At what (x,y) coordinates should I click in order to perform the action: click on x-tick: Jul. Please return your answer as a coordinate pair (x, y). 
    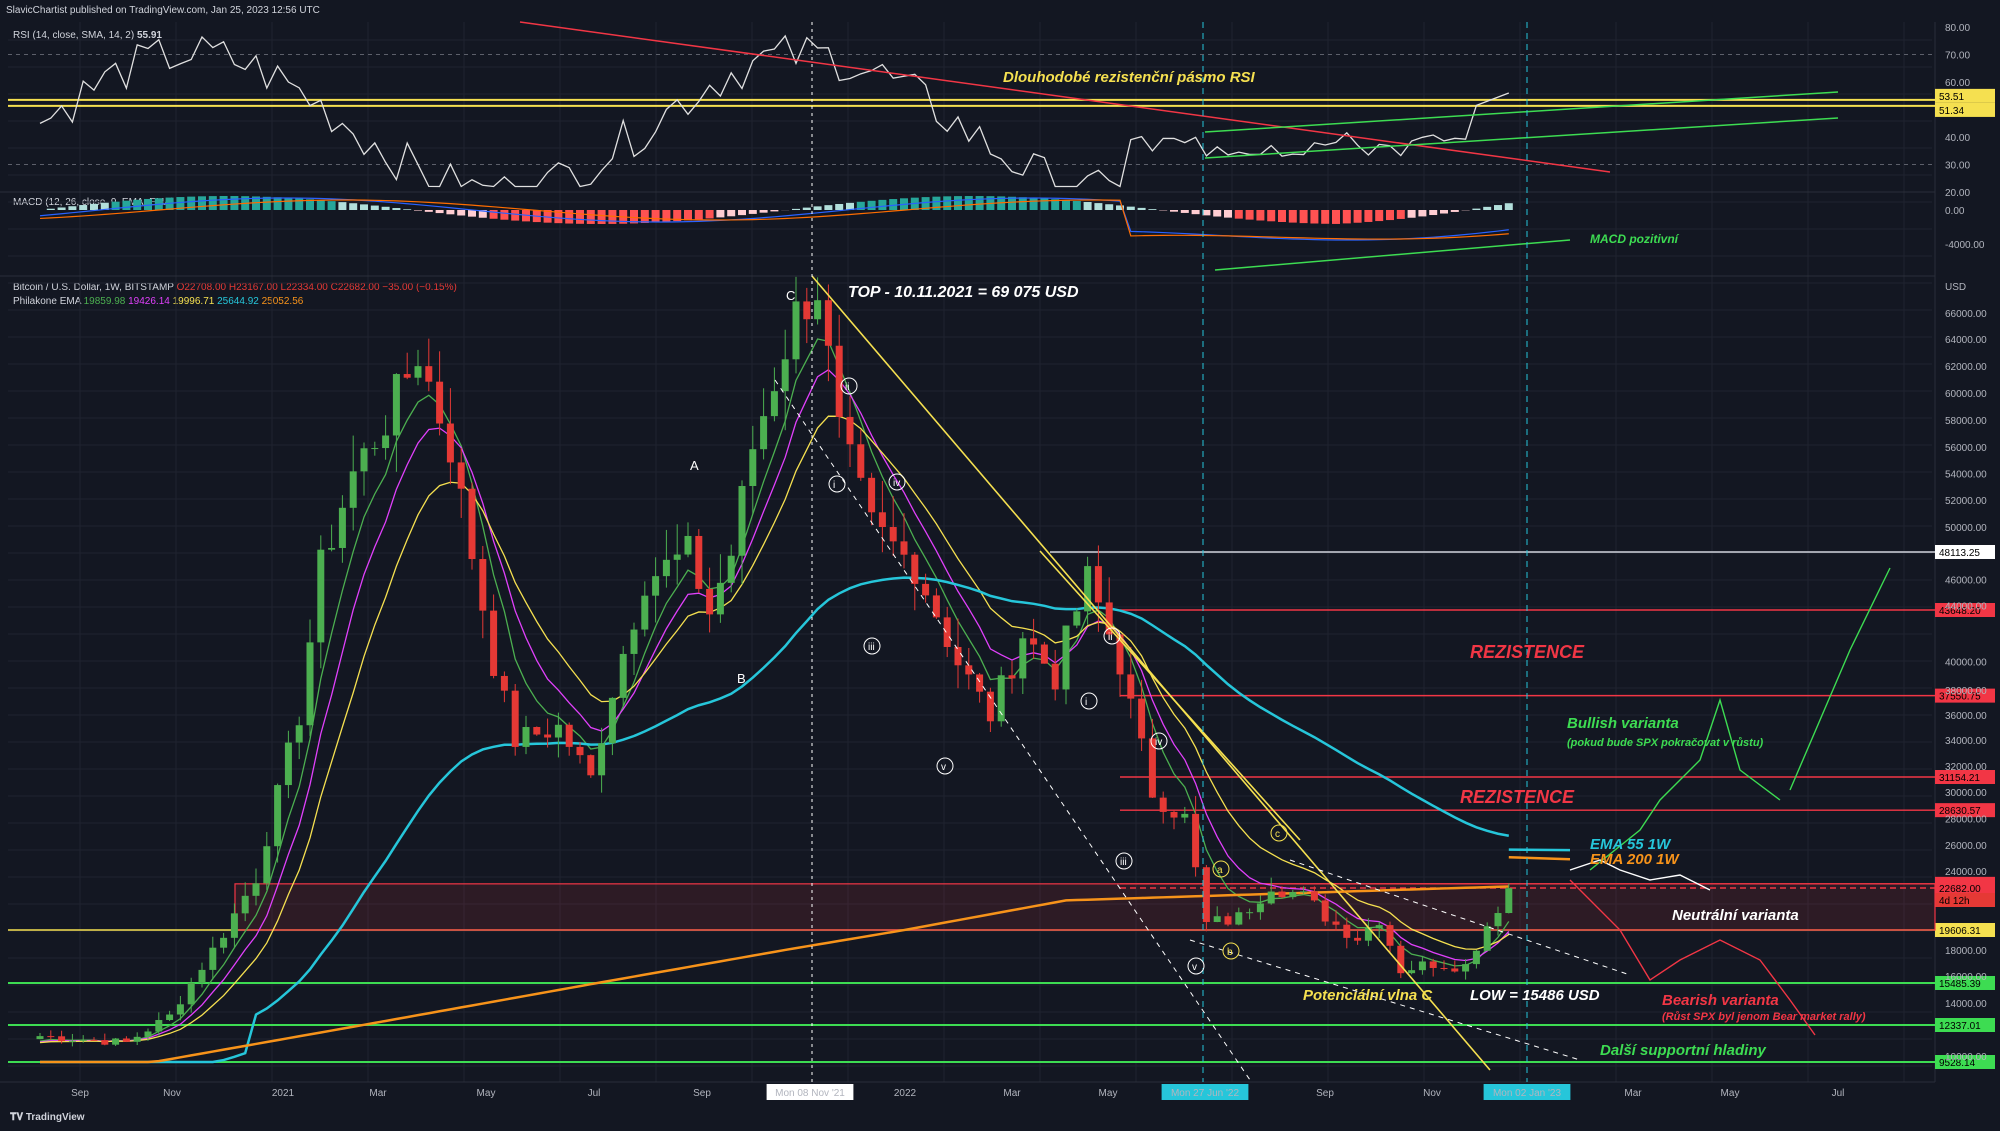
    Looking at the image, I should click on (1838, 1093).